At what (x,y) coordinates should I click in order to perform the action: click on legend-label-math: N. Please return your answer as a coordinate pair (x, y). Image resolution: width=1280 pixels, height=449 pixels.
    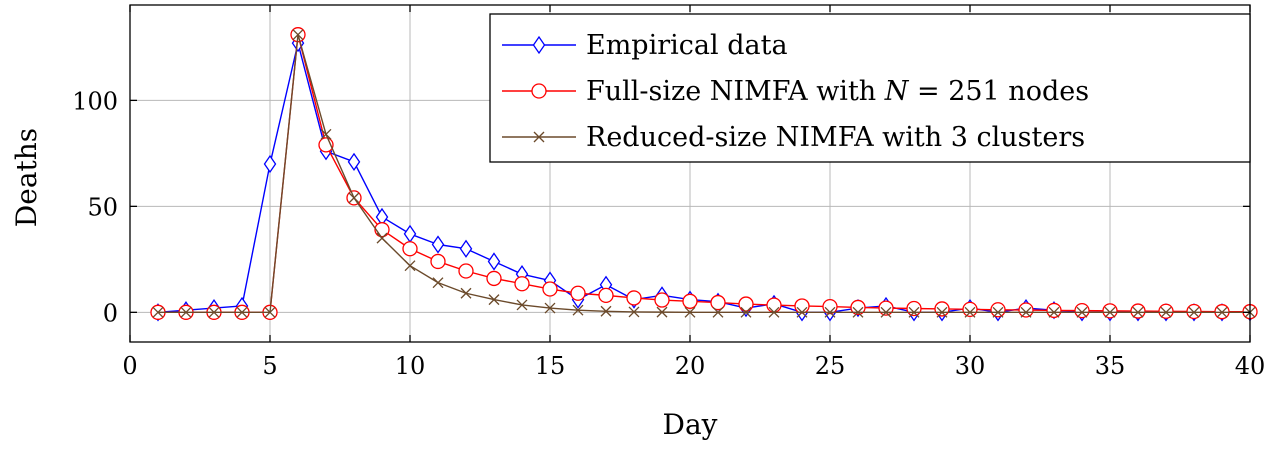
    Looking at the image, I should click on (897, 91).